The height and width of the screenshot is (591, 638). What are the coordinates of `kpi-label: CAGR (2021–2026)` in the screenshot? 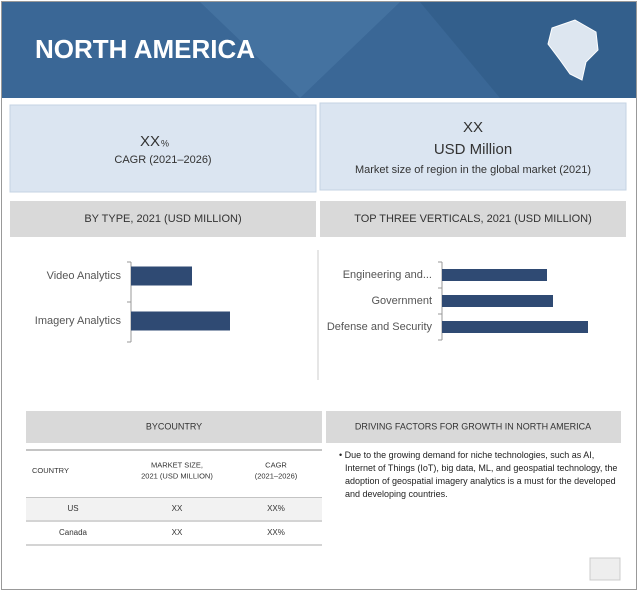 It's located at (162, 160).